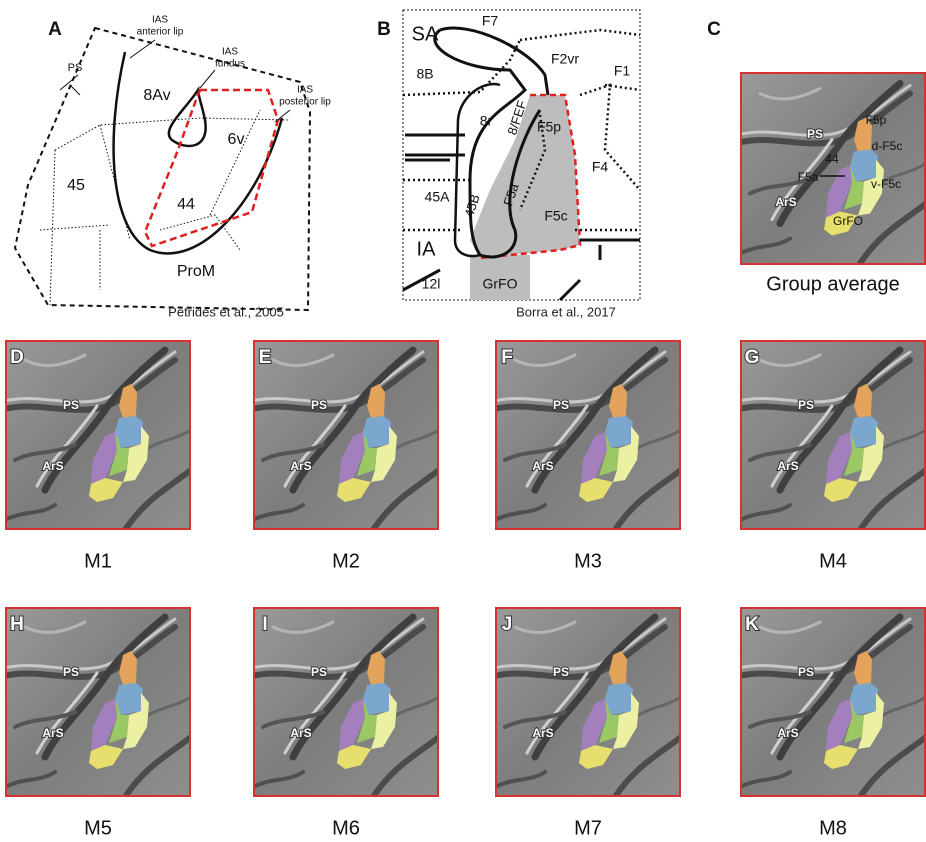 The width and height of the screenshot is (926, 842). What do you see at coordinates (565, 59) in the screenshot?
I see `area-label: F2vr` at bounding box center [565, 59].